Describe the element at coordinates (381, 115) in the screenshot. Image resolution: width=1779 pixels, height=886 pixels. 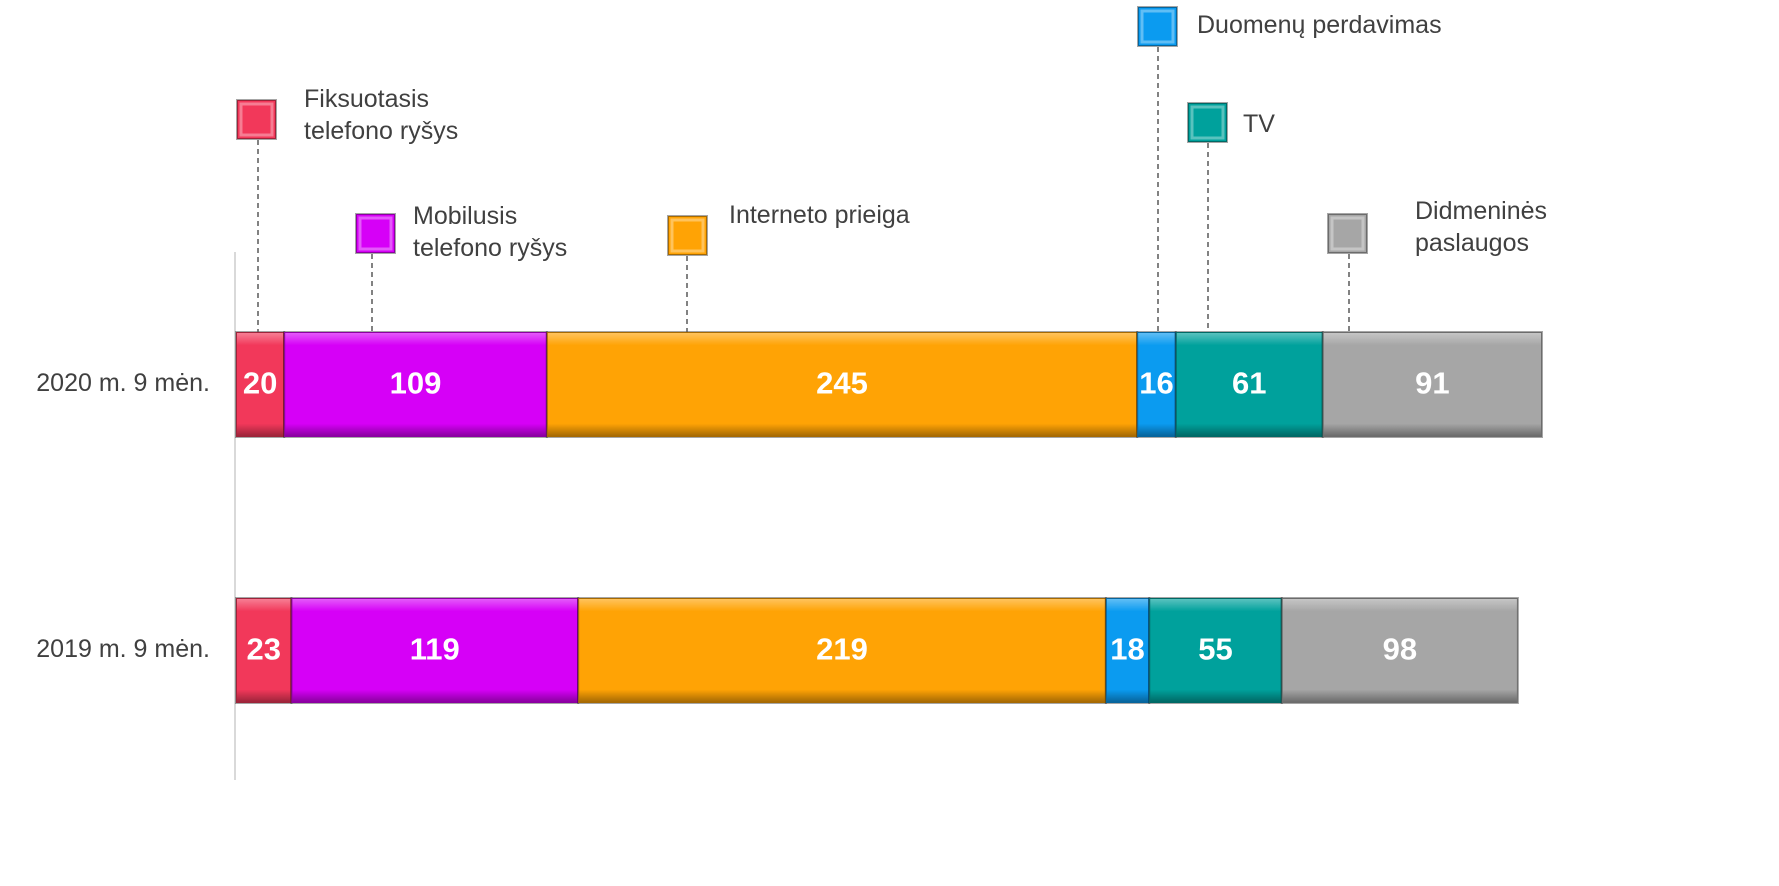
I see `legend-label: Fiksuotasis telefono ryšys` at that location.